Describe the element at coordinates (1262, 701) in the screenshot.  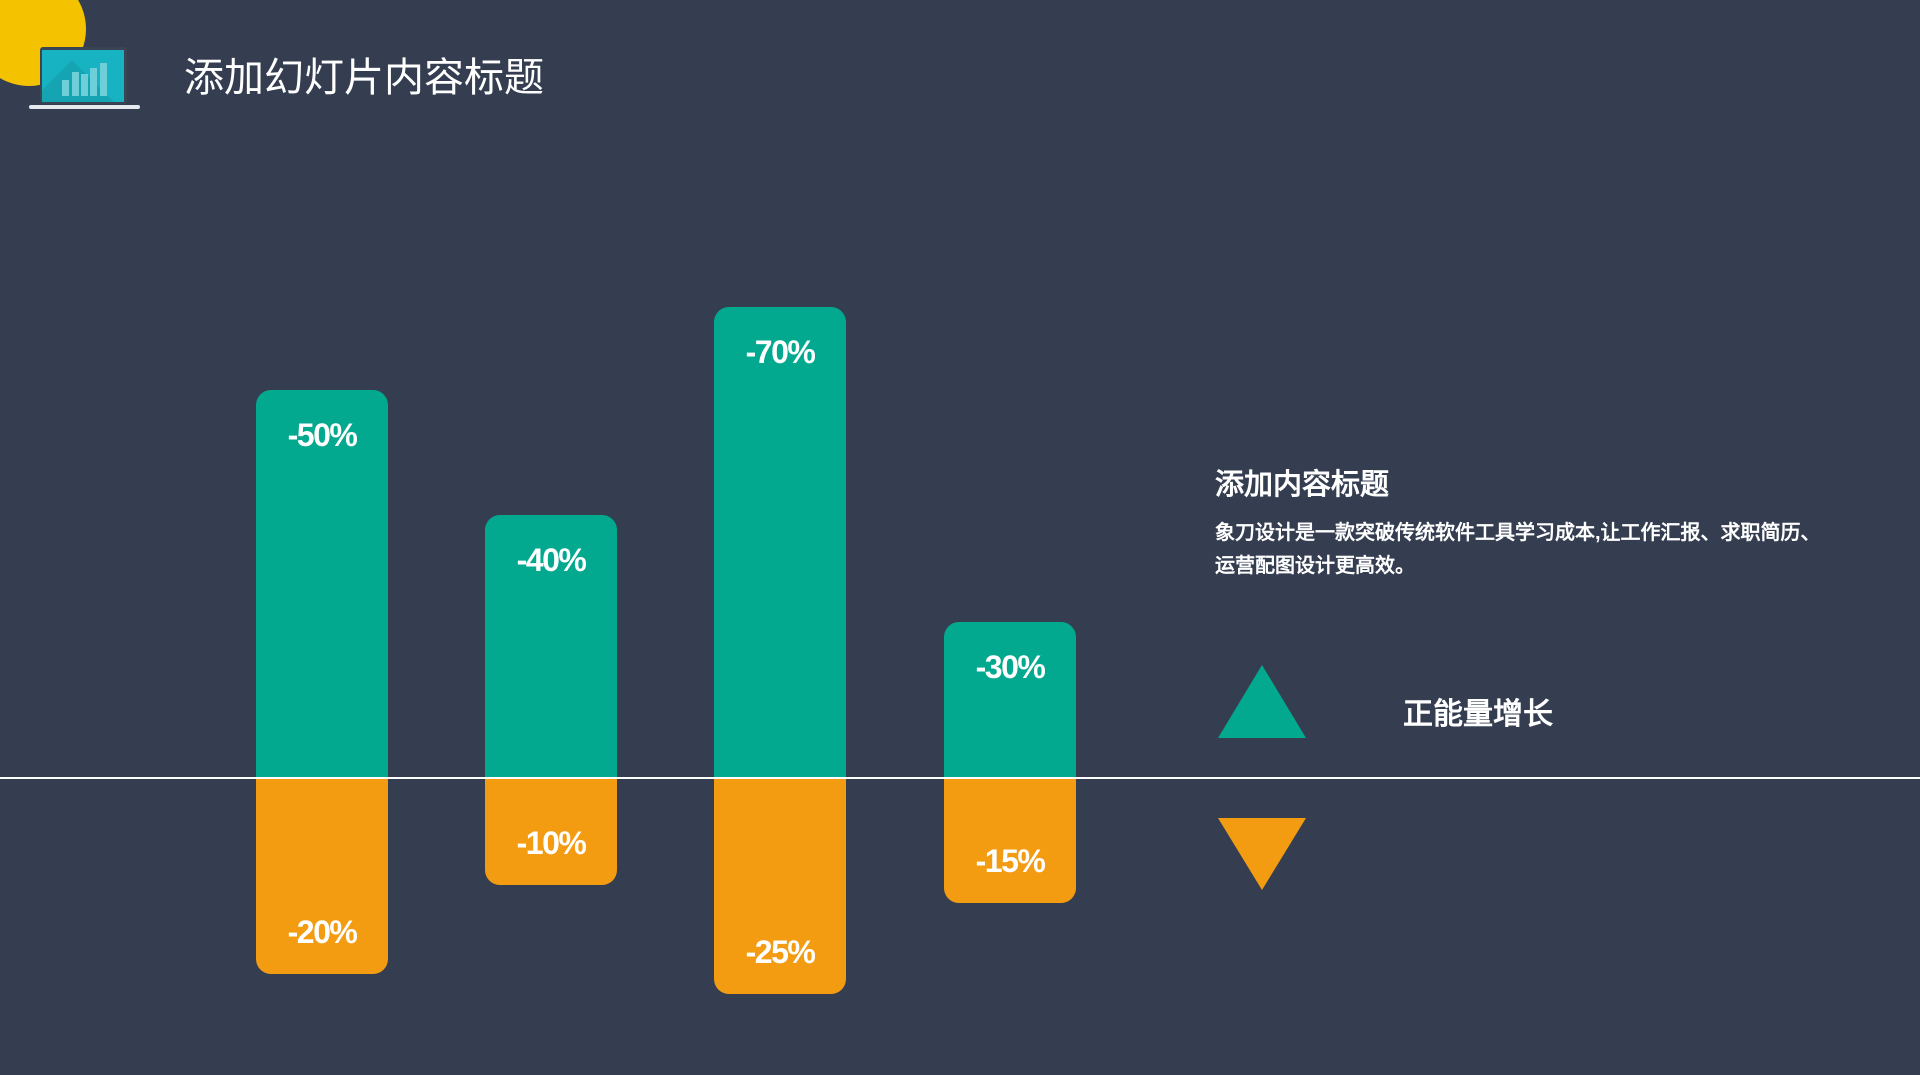
I see `triangle-up-icon` at that location.